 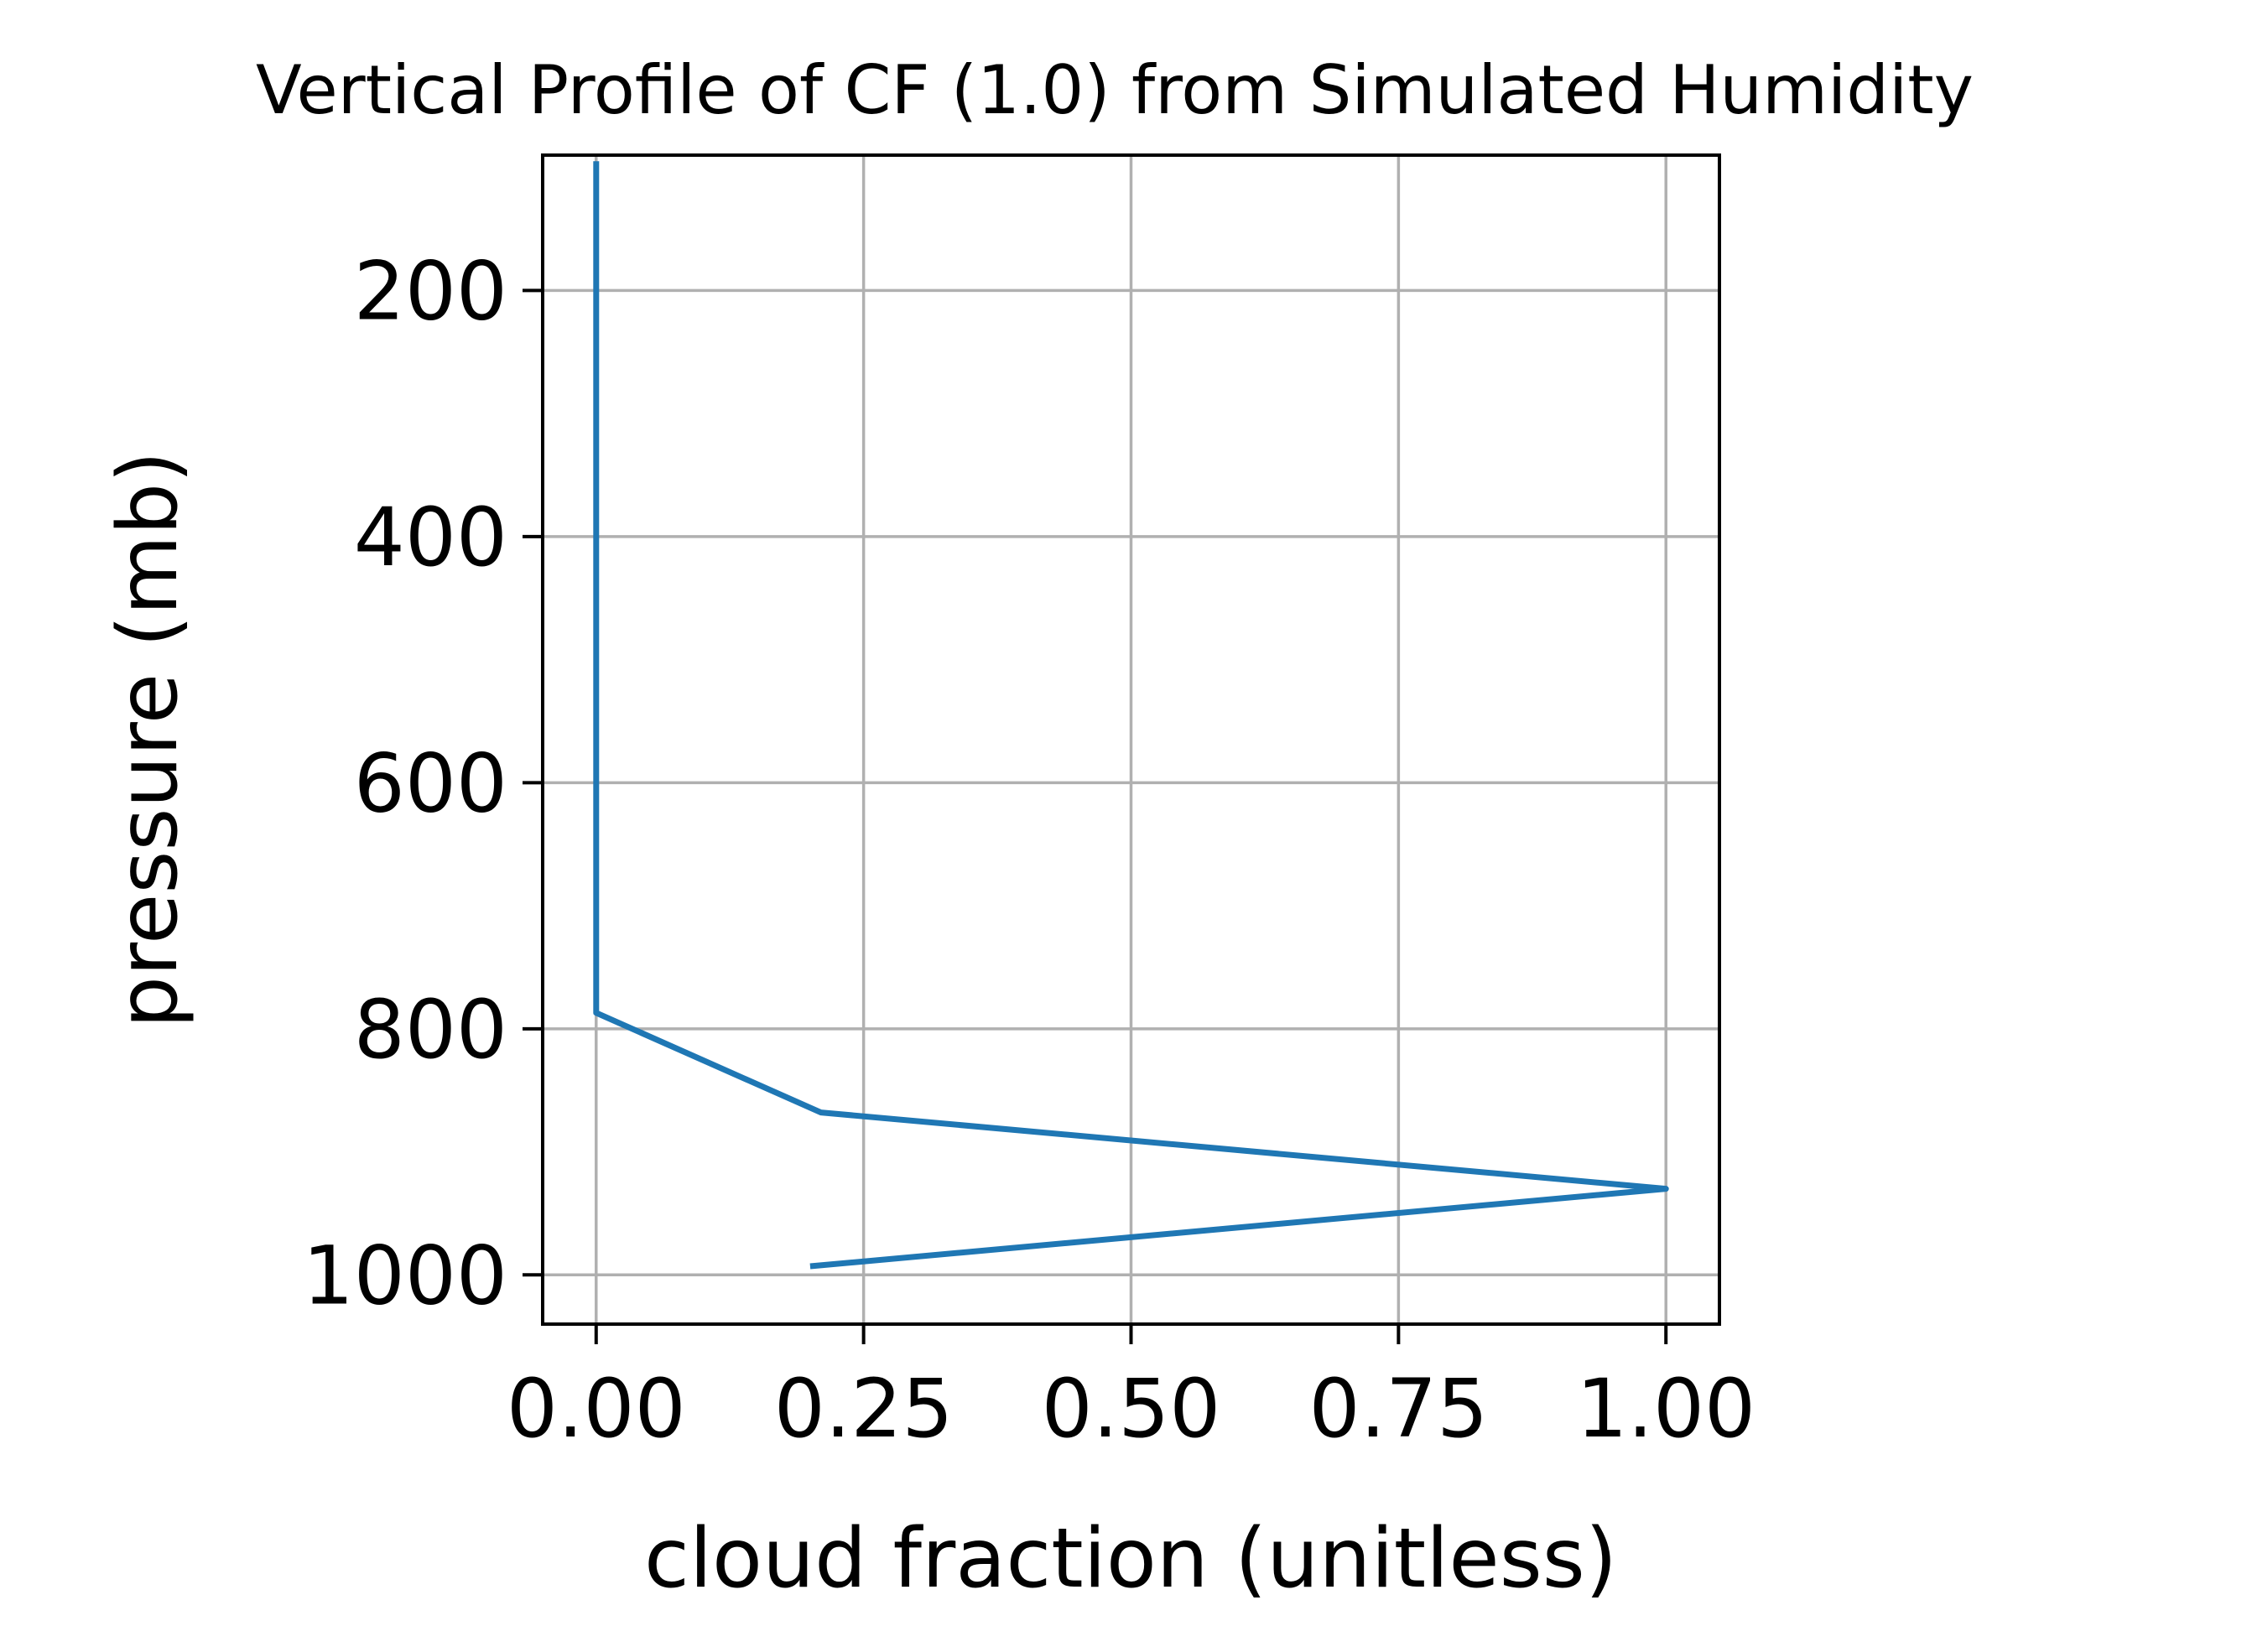 I want to click on x-axis-ticks: 0.00 0.25 0.50 0.75 1.00, so click(x=1131, y=1390).